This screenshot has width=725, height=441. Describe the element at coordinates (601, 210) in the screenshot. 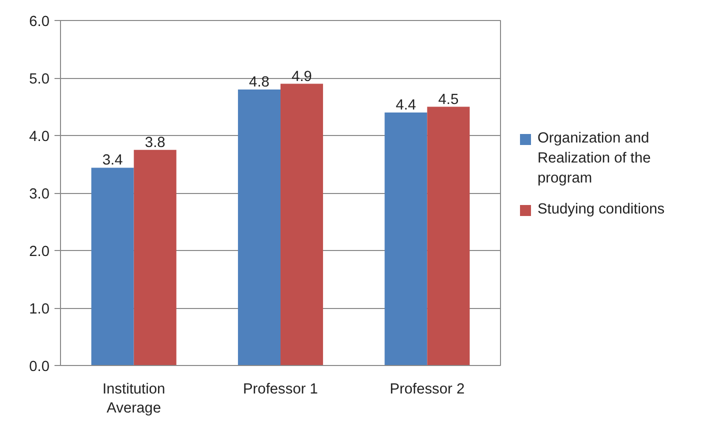

I see `legend-label: Studying conditions` at that location.